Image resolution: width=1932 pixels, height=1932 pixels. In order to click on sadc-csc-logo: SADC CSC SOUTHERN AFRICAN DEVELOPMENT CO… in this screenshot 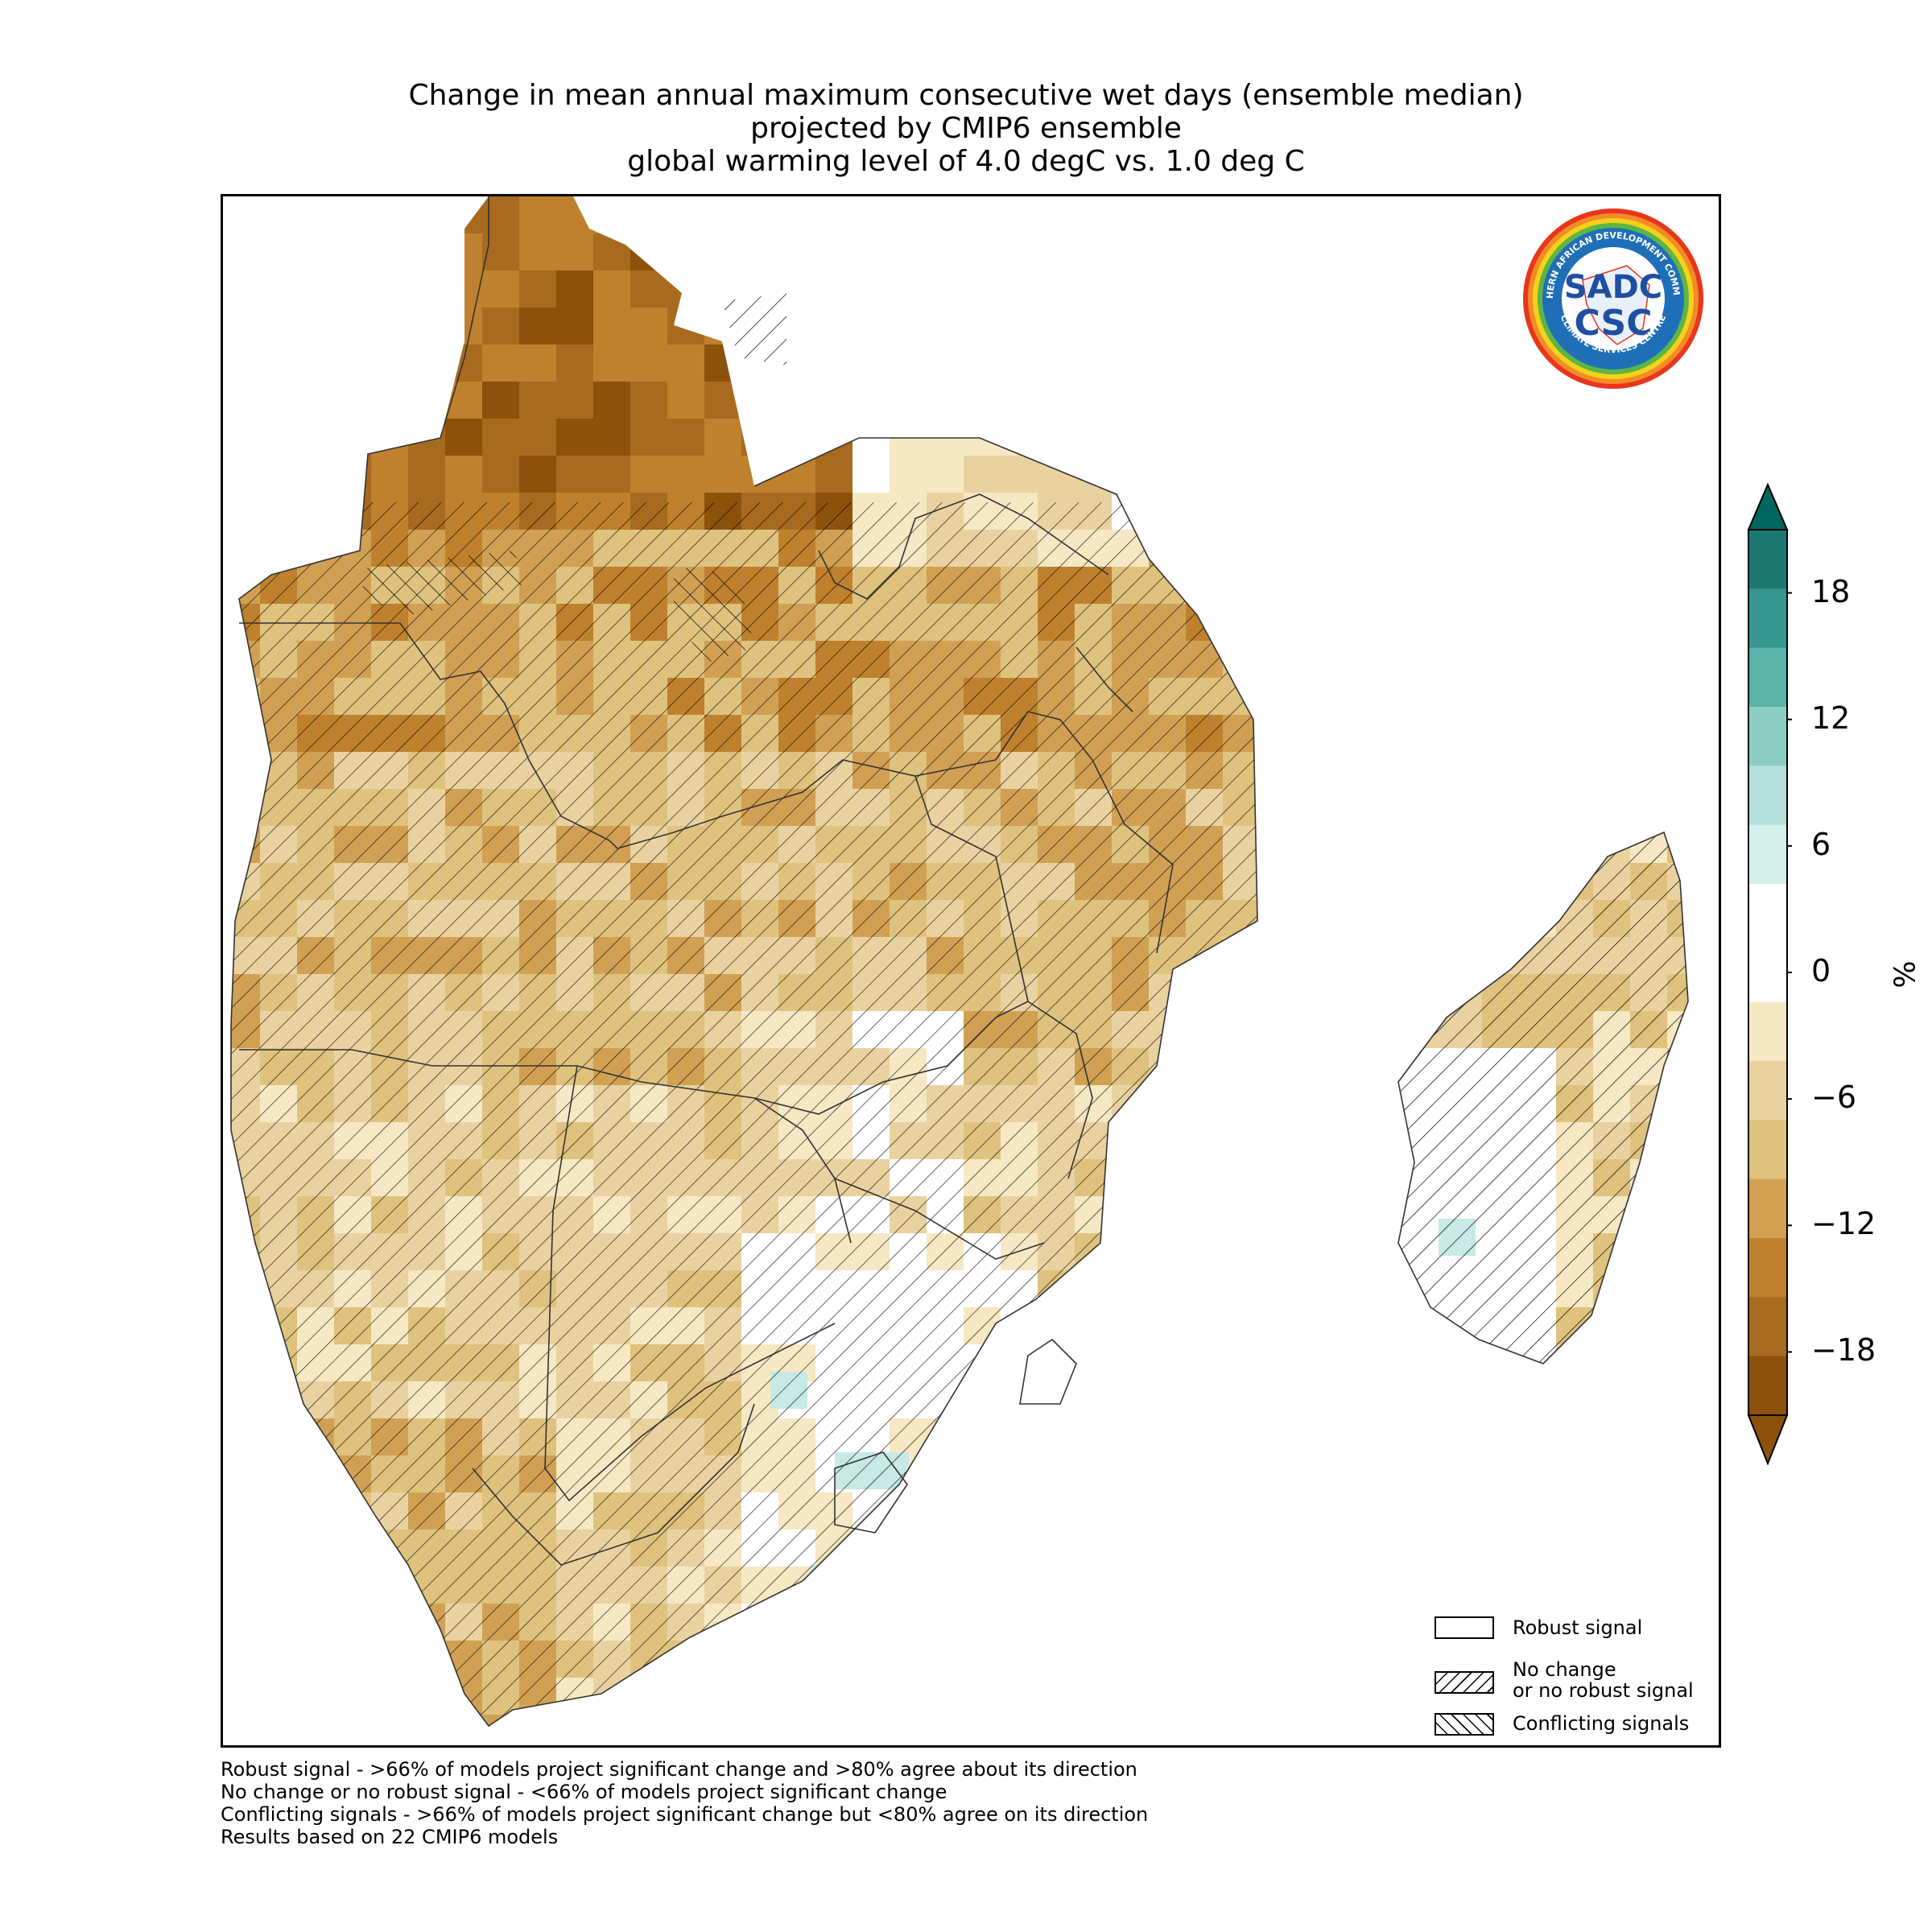, I will do `click(1612, 298)`.